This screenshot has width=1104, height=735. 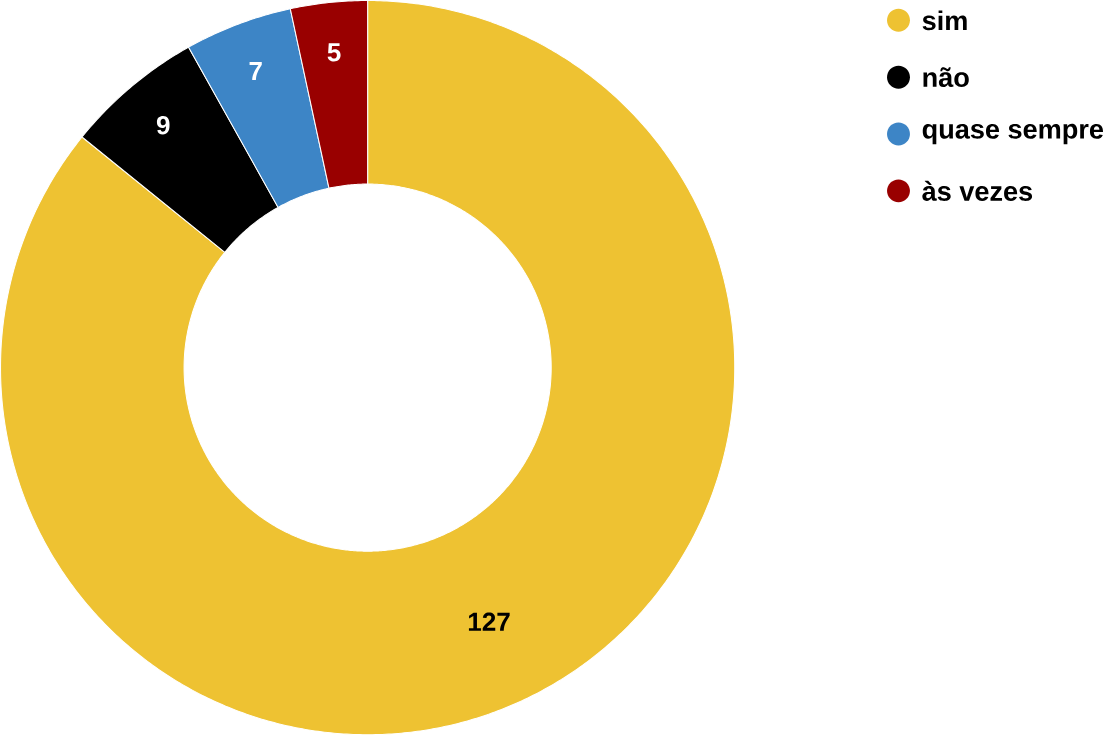 What do you see at coordinates (489, 621) in the screenshot?
I see `data-label: 127` at bounding box center [489, 621].